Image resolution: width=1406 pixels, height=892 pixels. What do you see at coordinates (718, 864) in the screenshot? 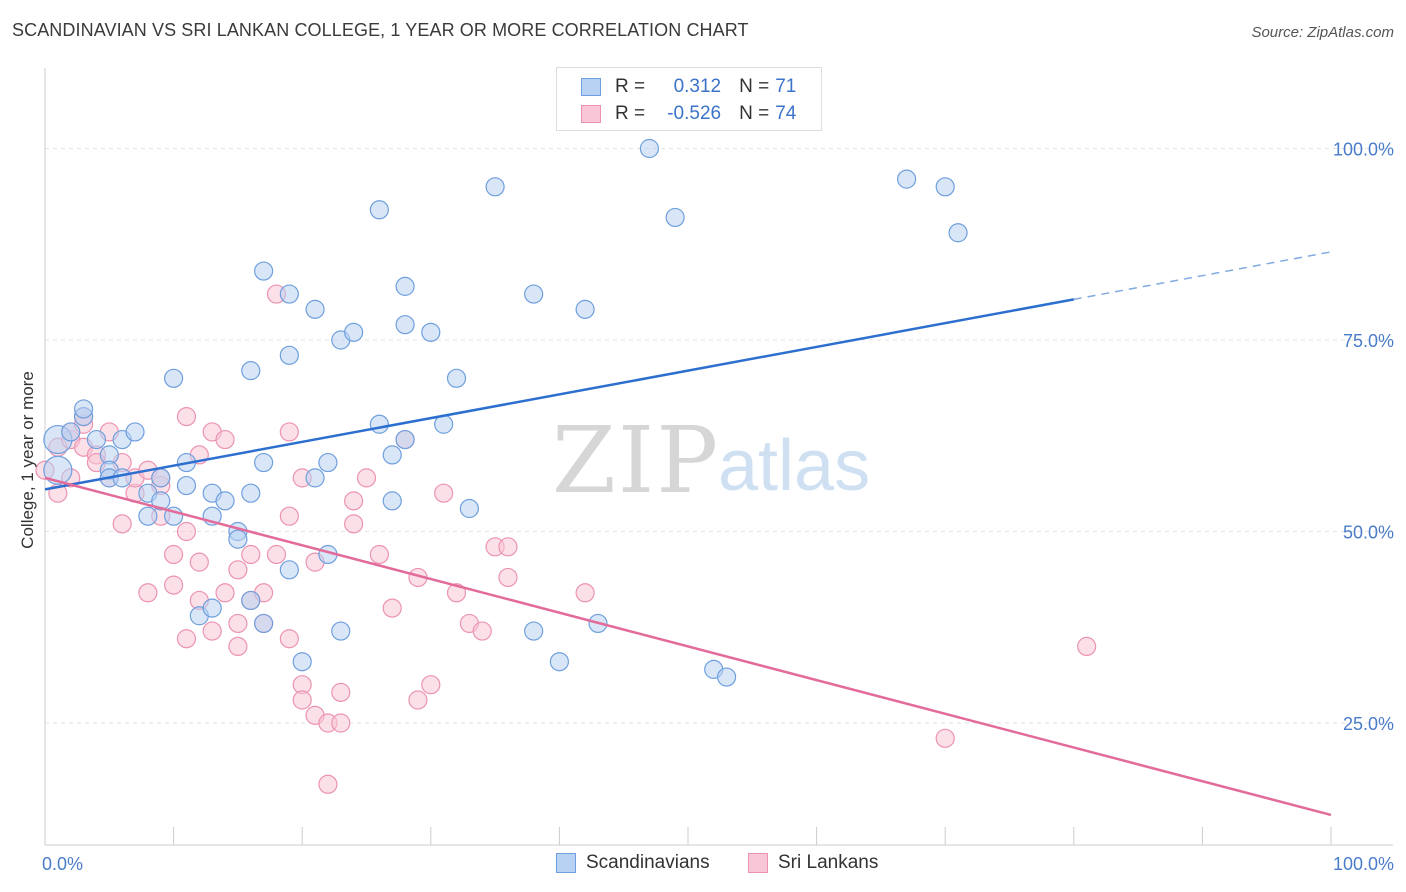
I see `x-tick-labels: 0.0% 100.0%` at bounding box center [718, 864].